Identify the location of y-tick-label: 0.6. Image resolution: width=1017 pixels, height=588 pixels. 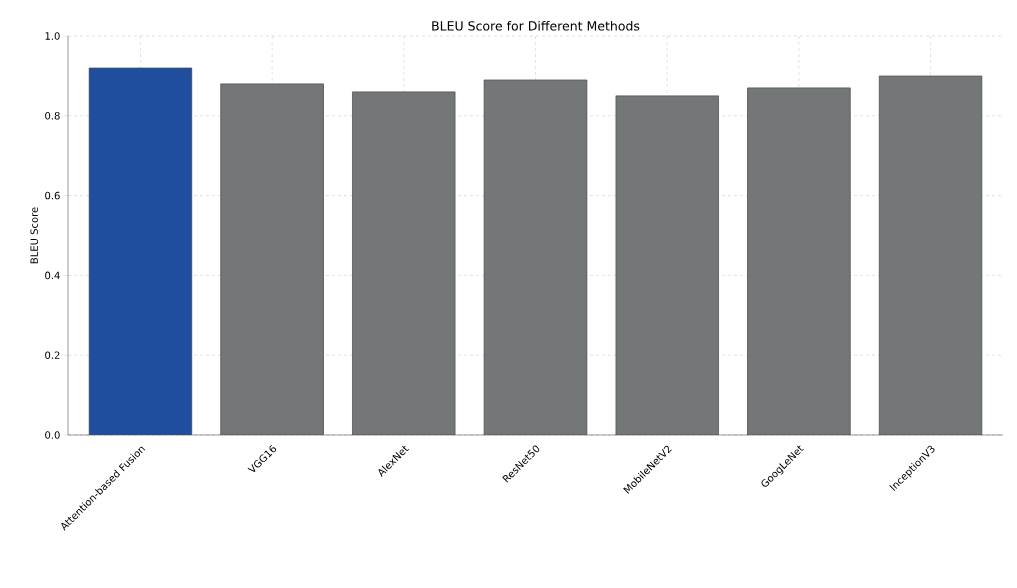
(52, 195).